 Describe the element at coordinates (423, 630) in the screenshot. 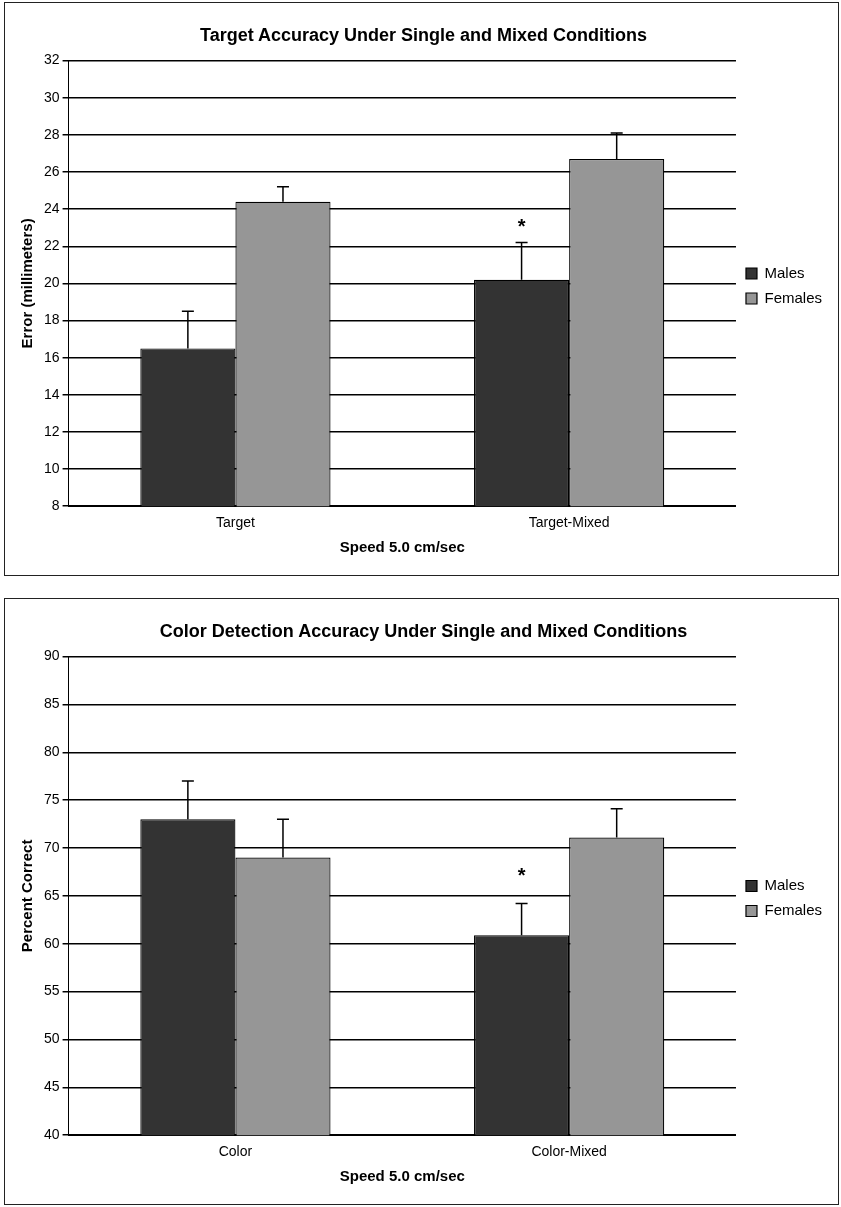

I see `chart-title: Color Detection Accuracy Under Single and Mixed Conditions` at that location.